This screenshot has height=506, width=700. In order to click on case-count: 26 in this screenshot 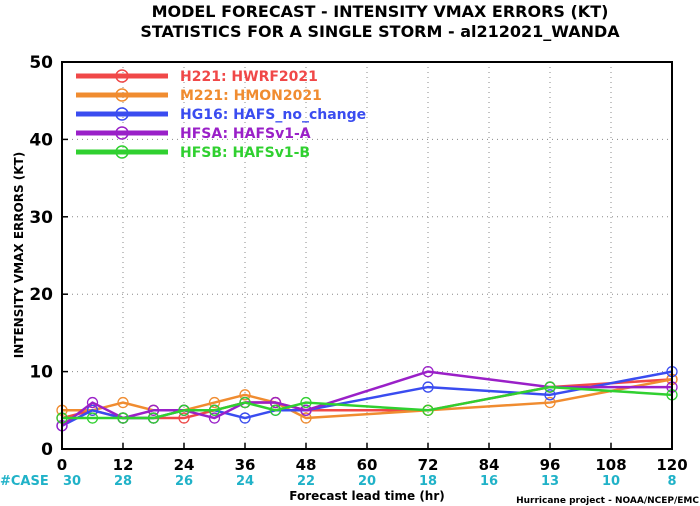, I will do `click(184, 481)`.